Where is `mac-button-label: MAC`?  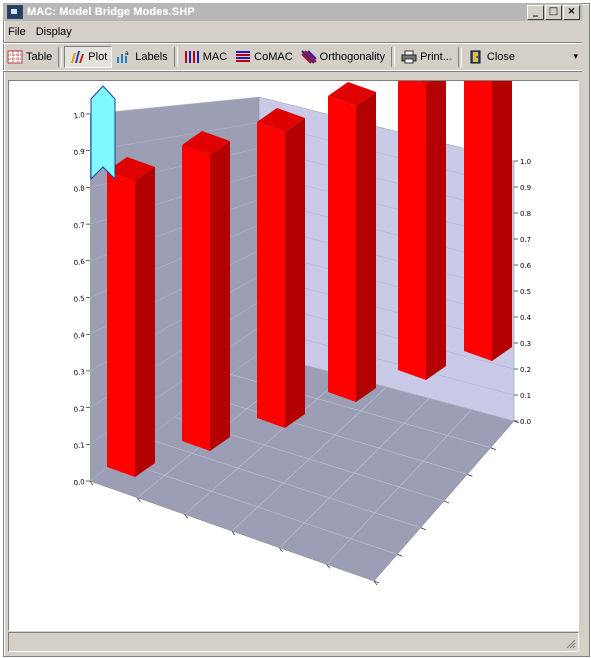
mac-button-label: MAC is located at coordinates (215, 56).